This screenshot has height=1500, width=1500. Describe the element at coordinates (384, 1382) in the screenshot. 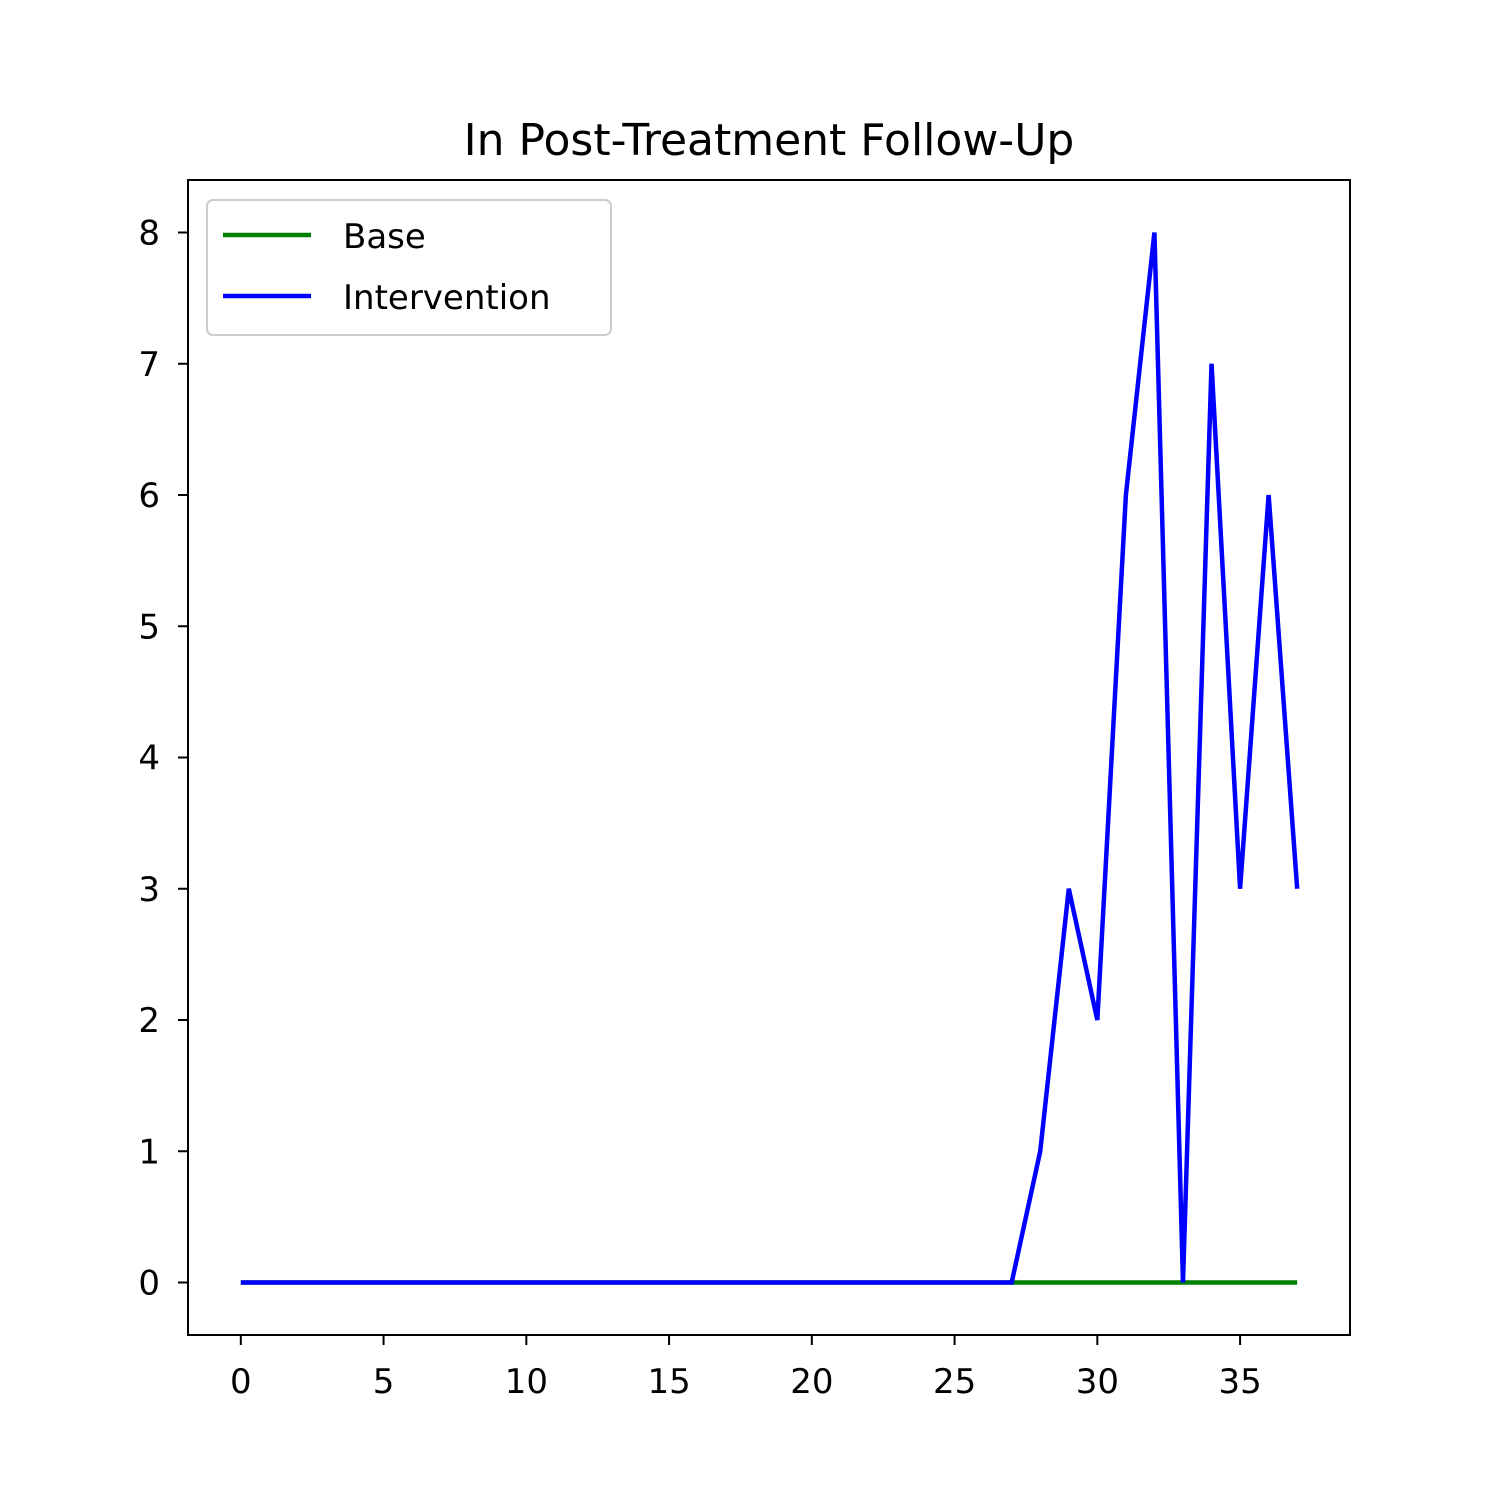

I see `x-tick-label: 5` at that location.